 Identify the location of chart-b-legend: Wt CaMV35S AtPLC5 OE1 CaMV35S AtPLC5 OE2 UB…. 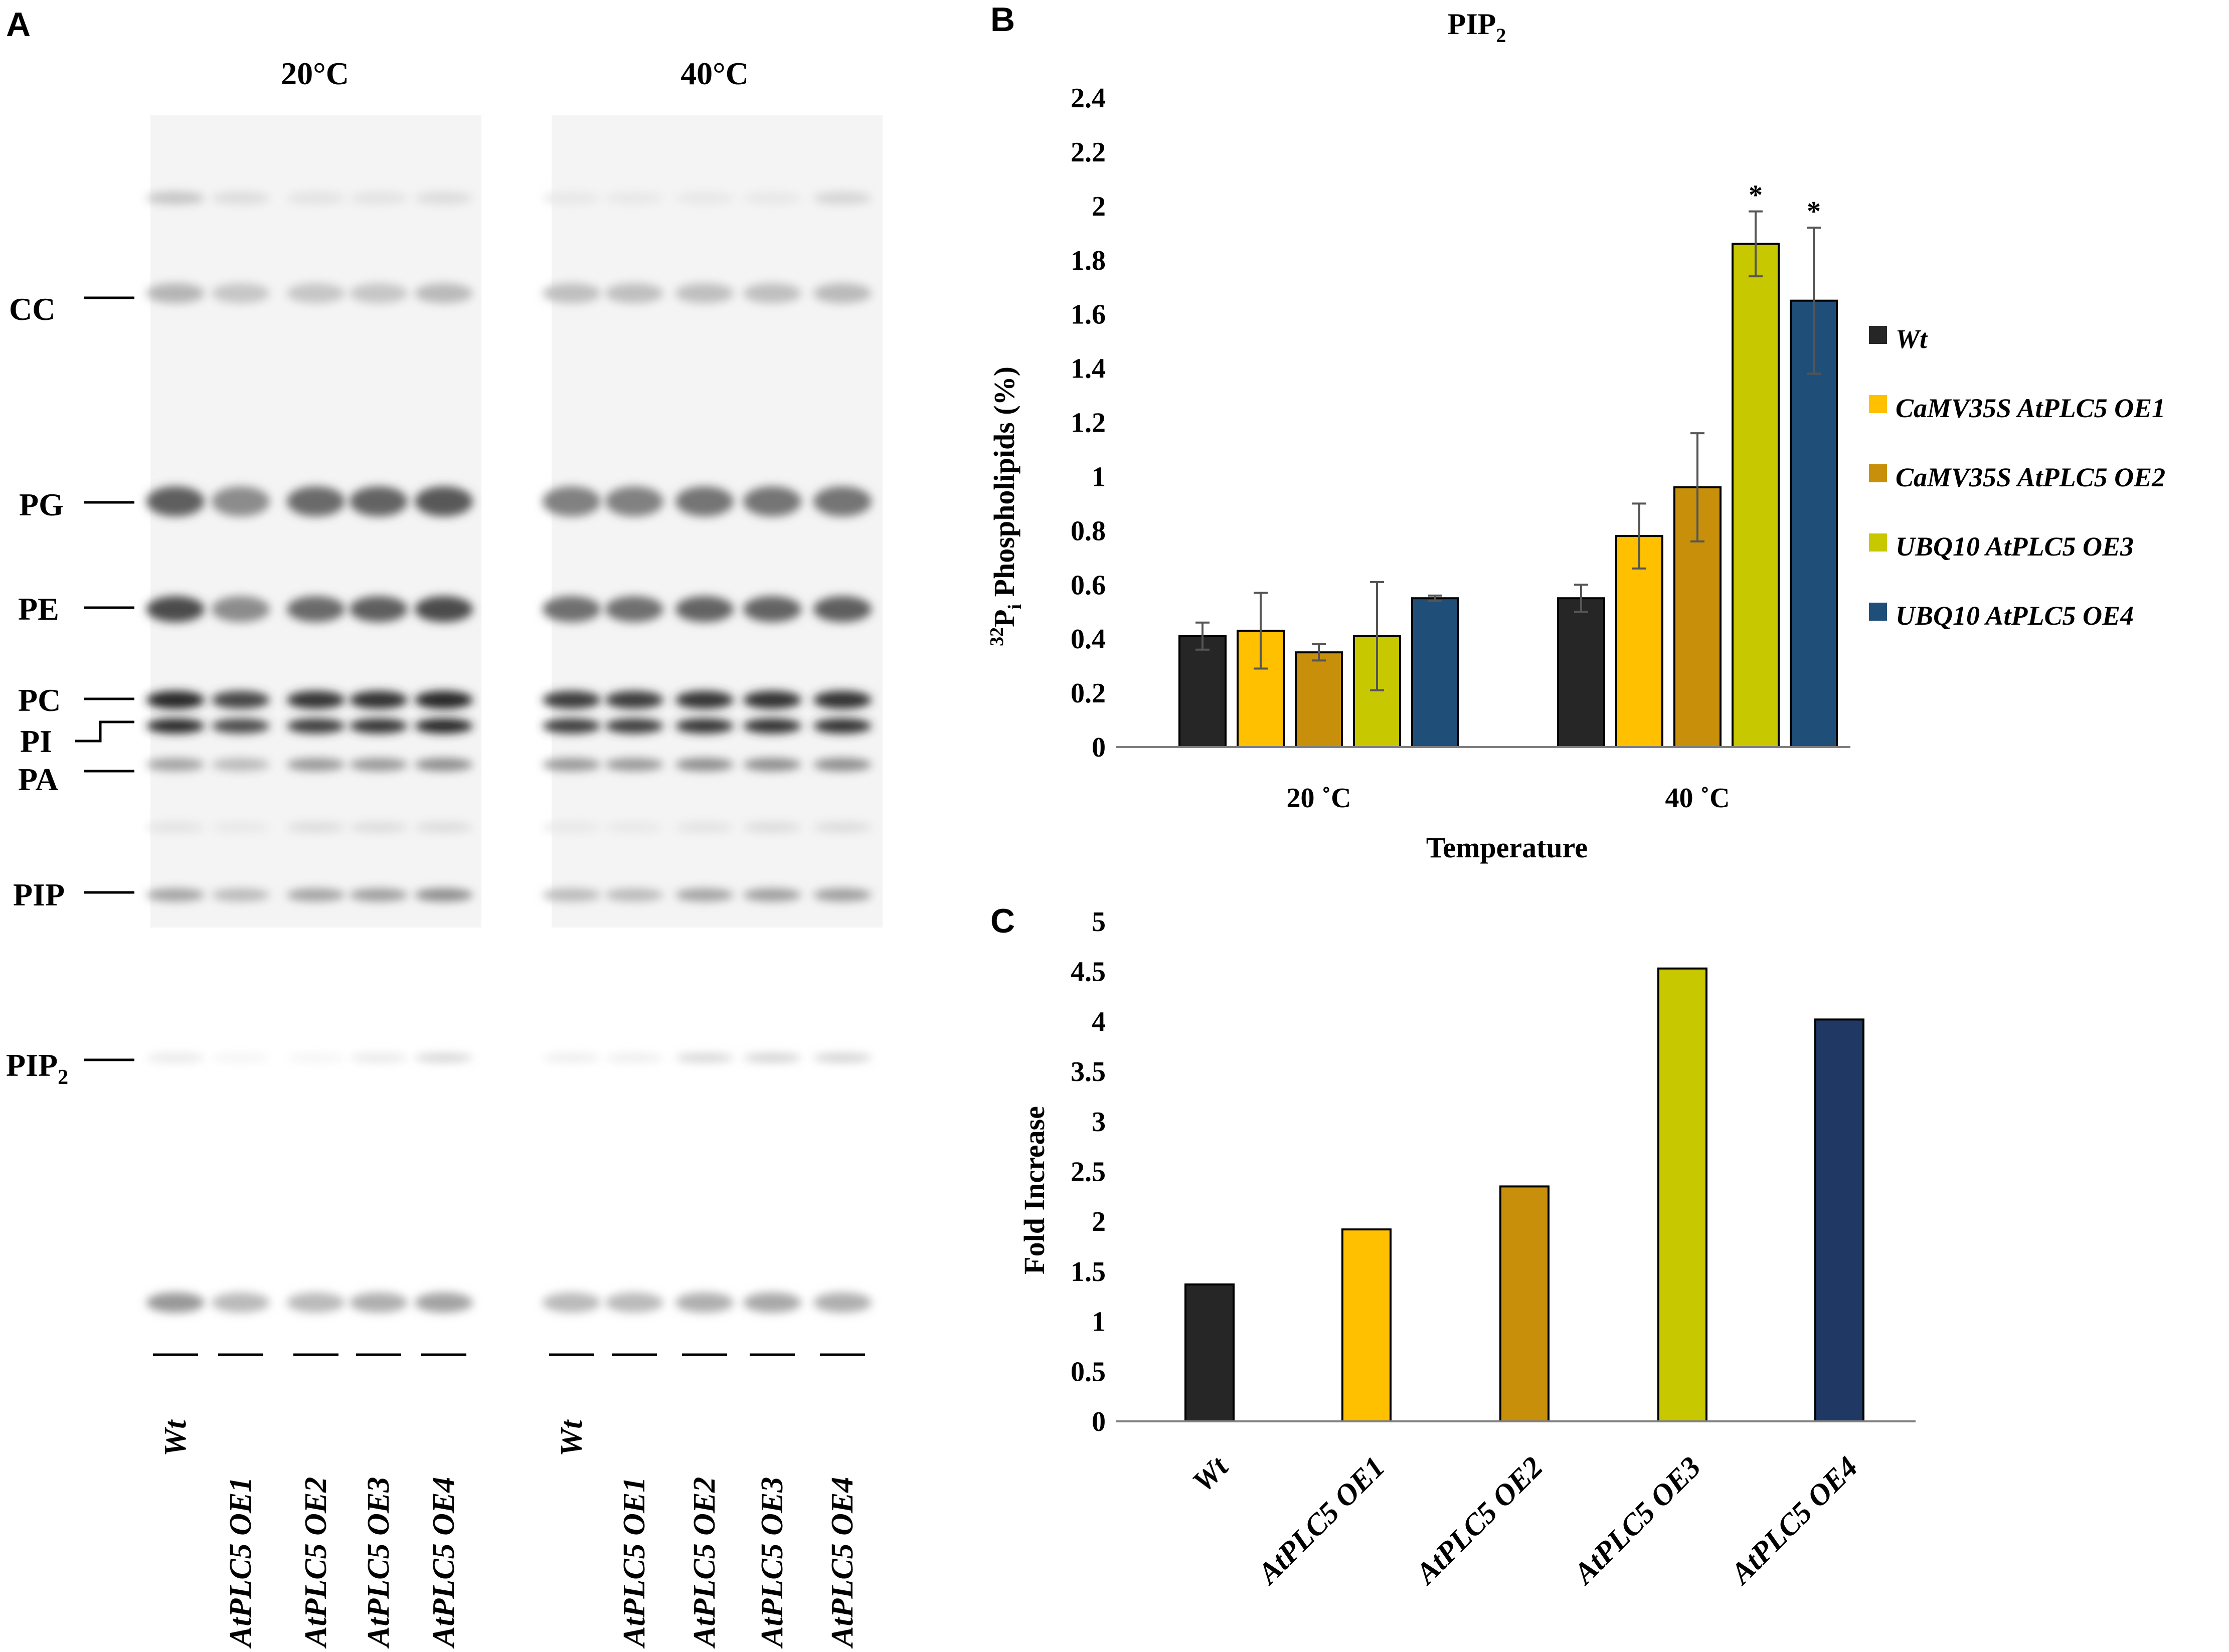
(2017, 477).